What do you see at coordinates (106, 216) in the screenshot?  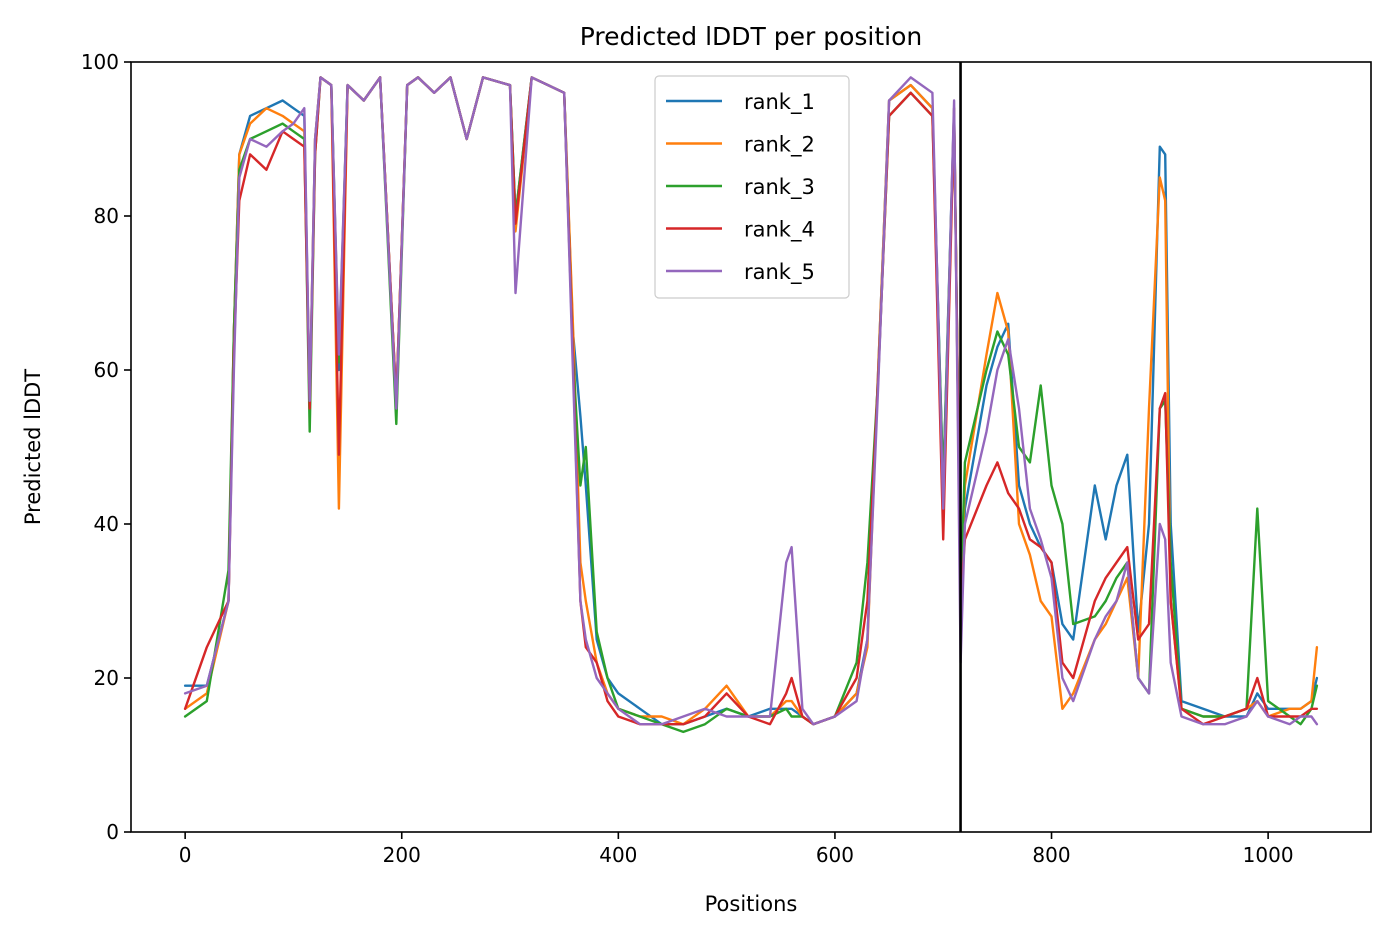 I see `y-tick-label: 80` at bounding box center [106, 216].